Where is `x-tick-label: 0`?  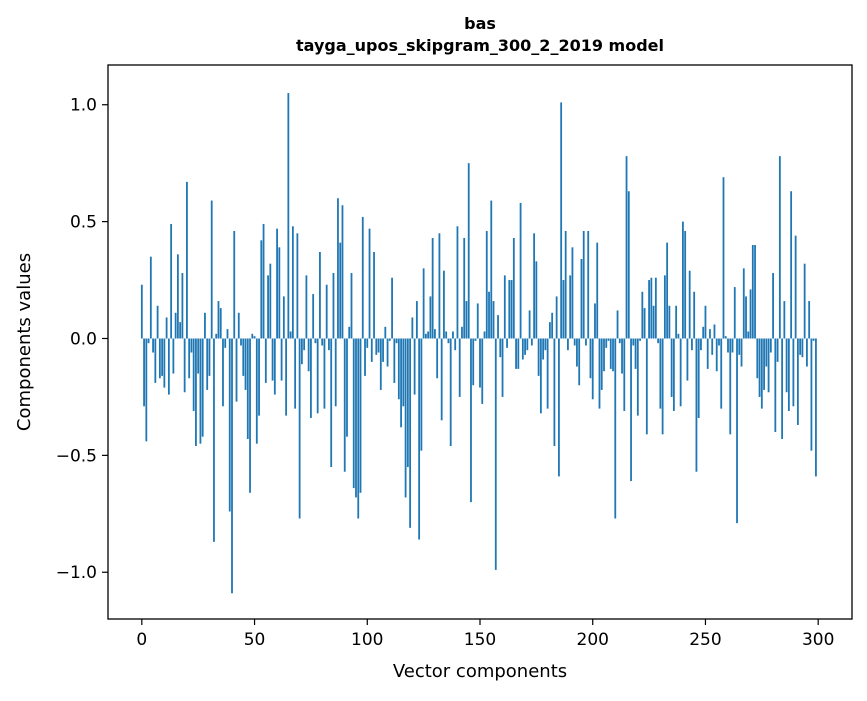
x-tick-label: 0 is located at coordinates (141, 640).